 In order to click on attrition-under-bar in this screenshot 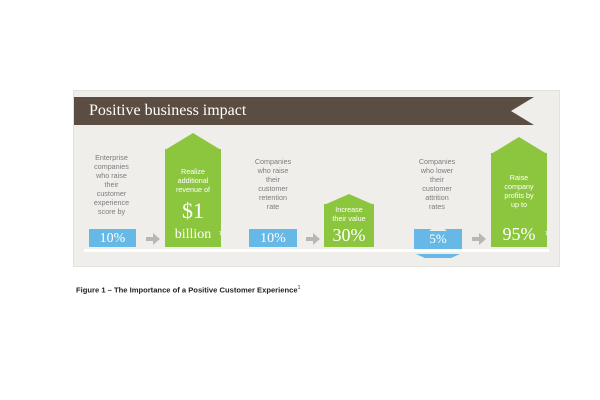, I will do `click(438, 256)`.